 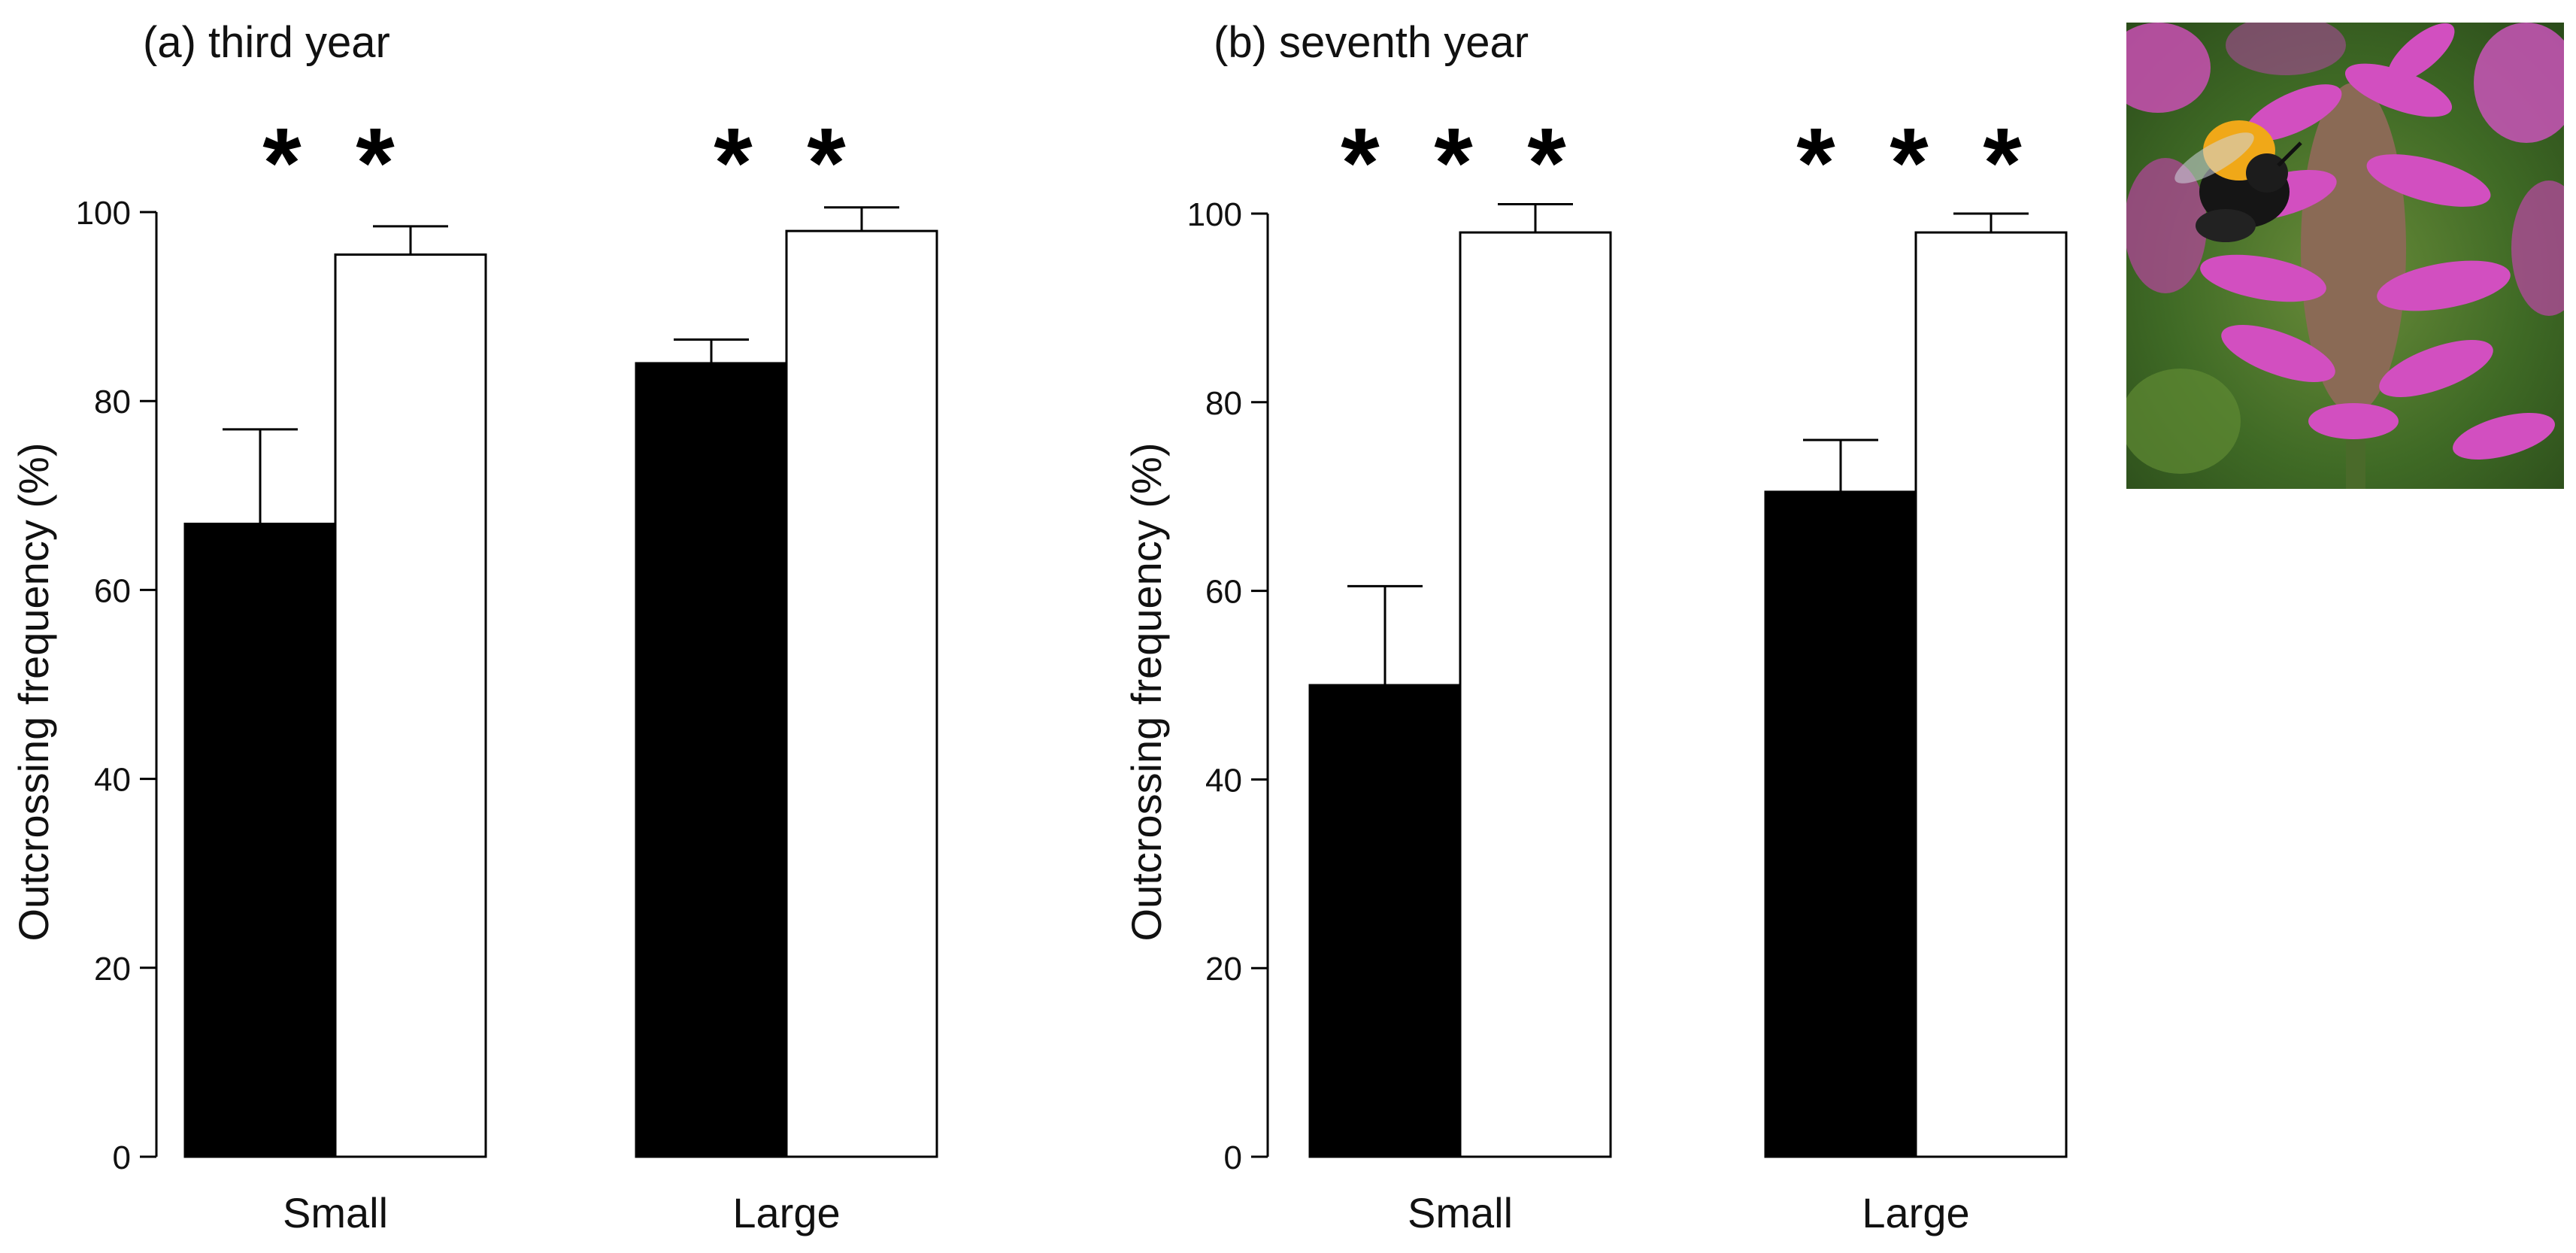 I want to click on panel-a-category-small: Small, so click(x=335, y=1212).